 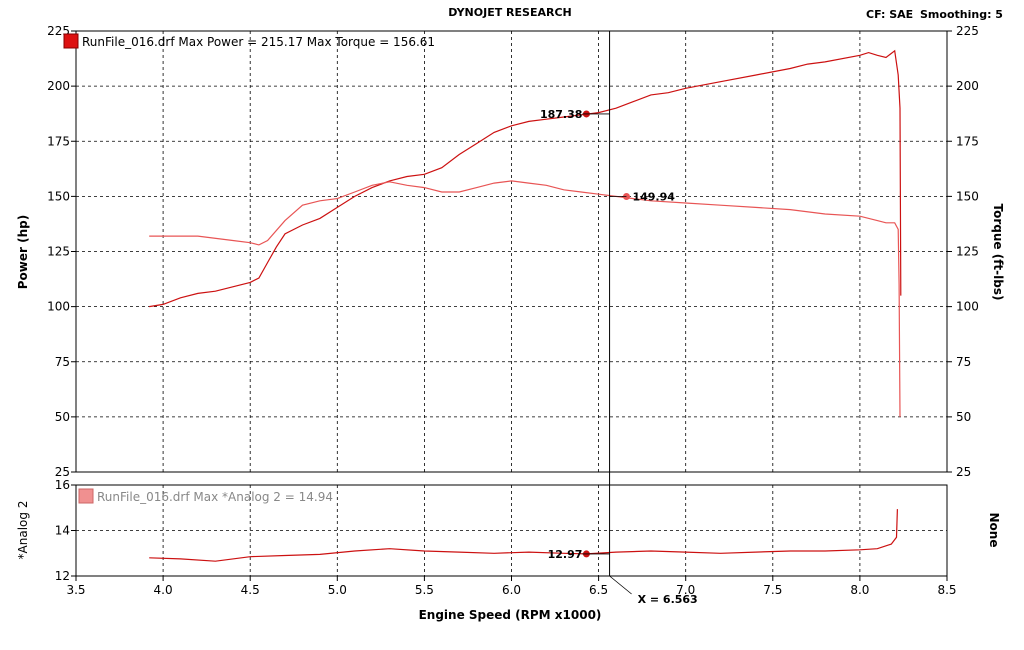 I want to click on y-left-tick-label: 150, so click(x=58, y=196).